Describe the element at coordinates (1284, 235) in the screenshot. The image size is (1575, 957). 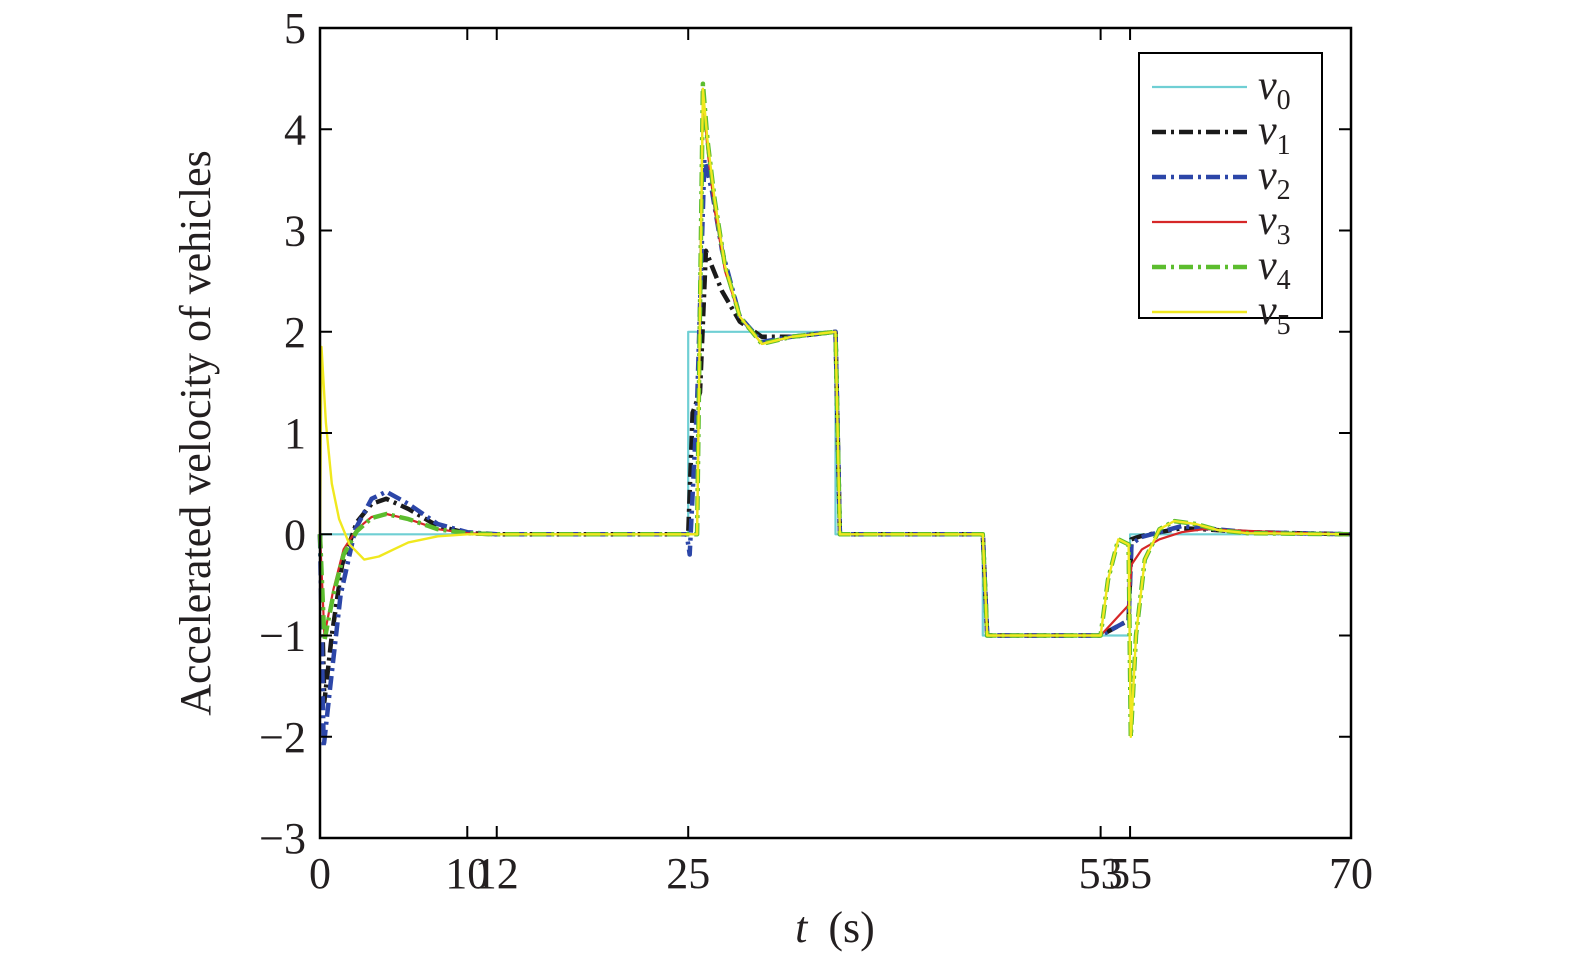
I see `legend-label-subscript: 3` at that location.